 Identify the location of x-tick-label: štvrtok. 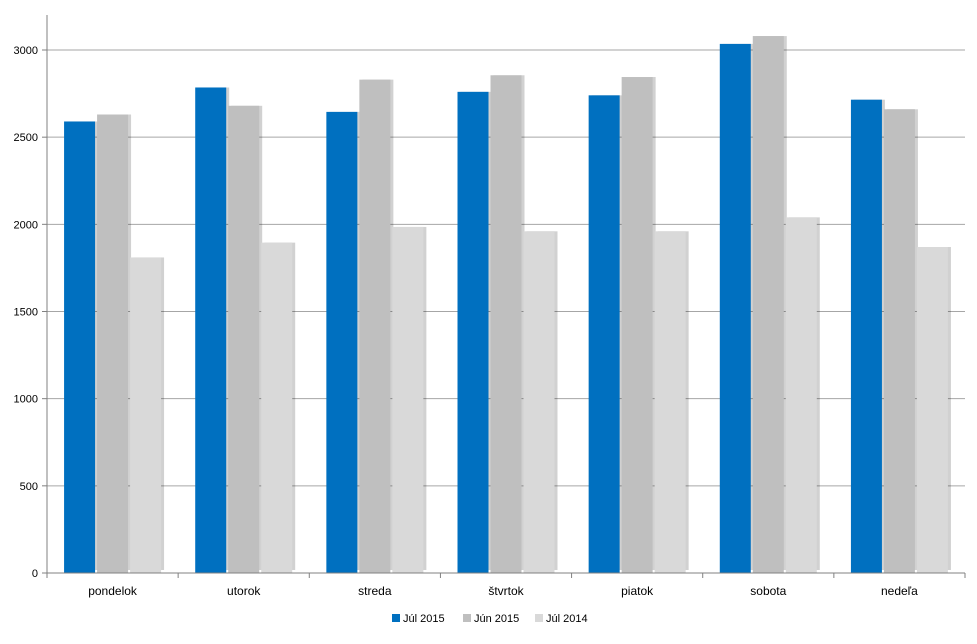
(506, 591).